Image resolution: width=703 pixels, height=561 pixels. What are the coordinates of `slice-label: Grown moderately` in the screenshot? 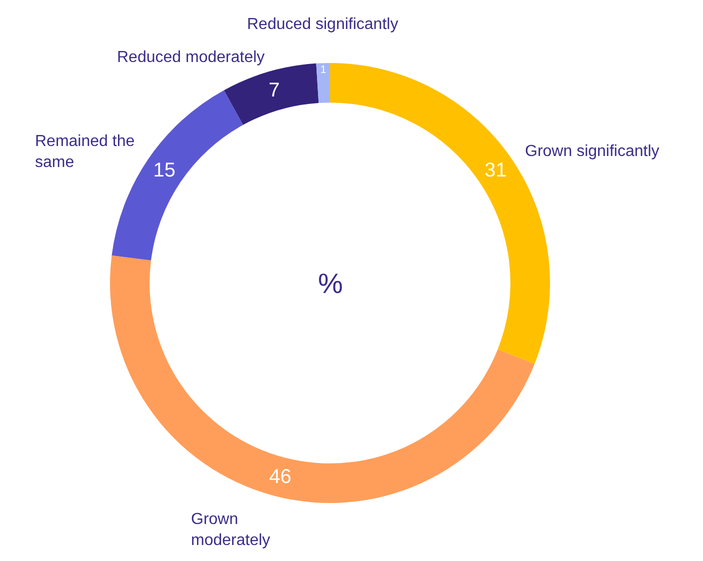 It's located at (230, 530).